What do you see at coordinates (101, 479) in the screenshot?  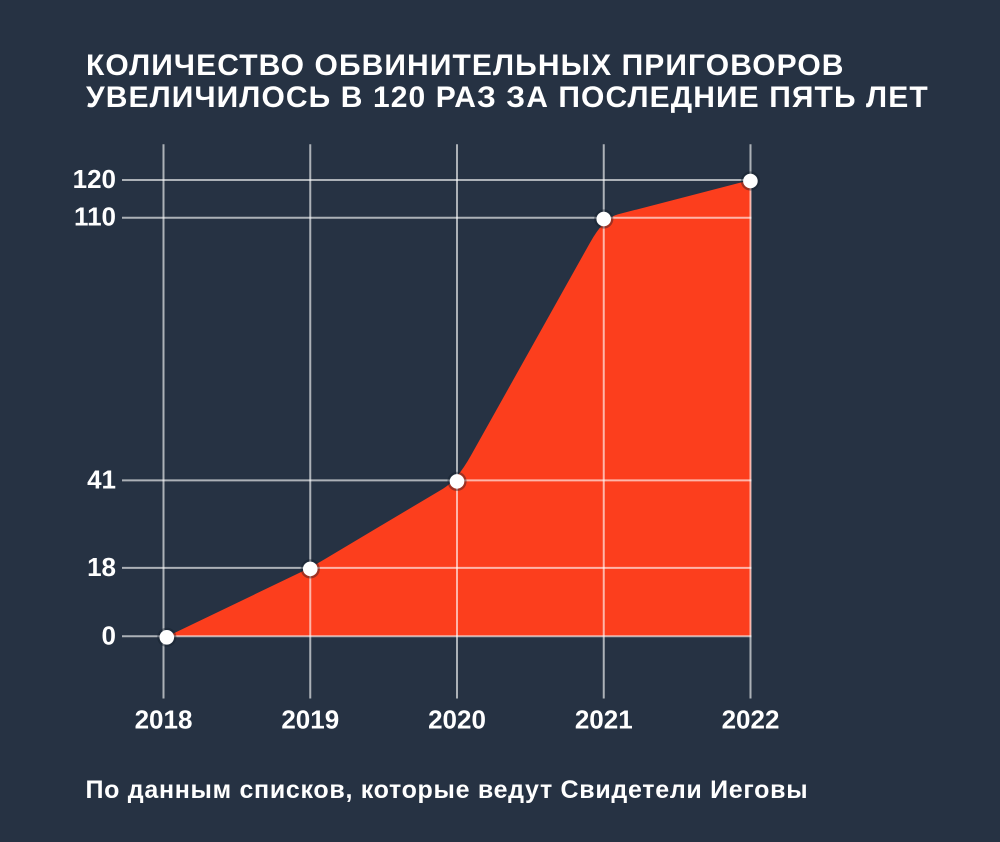 I see `svg-text: 41` at bounding box center [101, 479].